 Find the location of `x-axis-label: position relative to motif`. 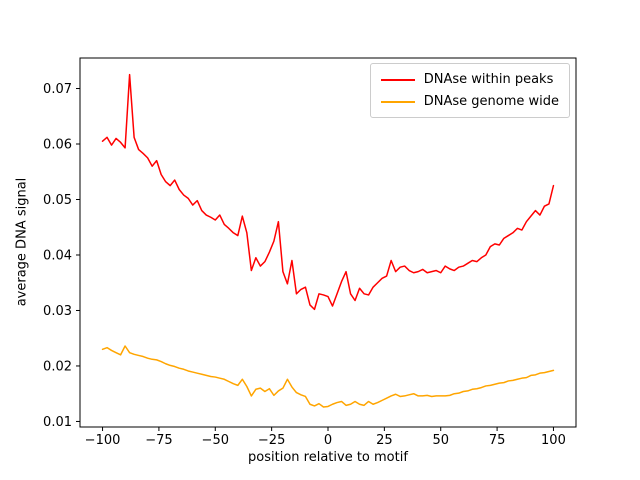

x-axis-label: position relative to motif is located at coordinates (328, 457).